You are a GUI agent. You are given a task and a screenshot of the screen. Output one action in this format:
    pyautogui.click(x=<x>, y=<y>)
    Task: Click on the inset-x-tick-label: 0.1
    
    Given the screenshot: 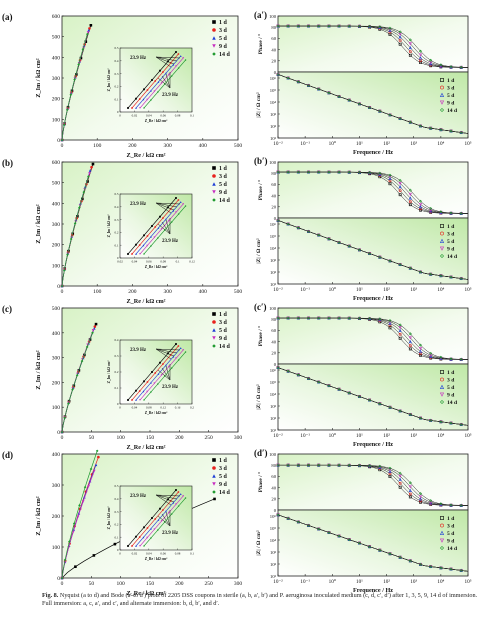 What is the action you would take?
    pyautogui.click(x=178, y=262)
    